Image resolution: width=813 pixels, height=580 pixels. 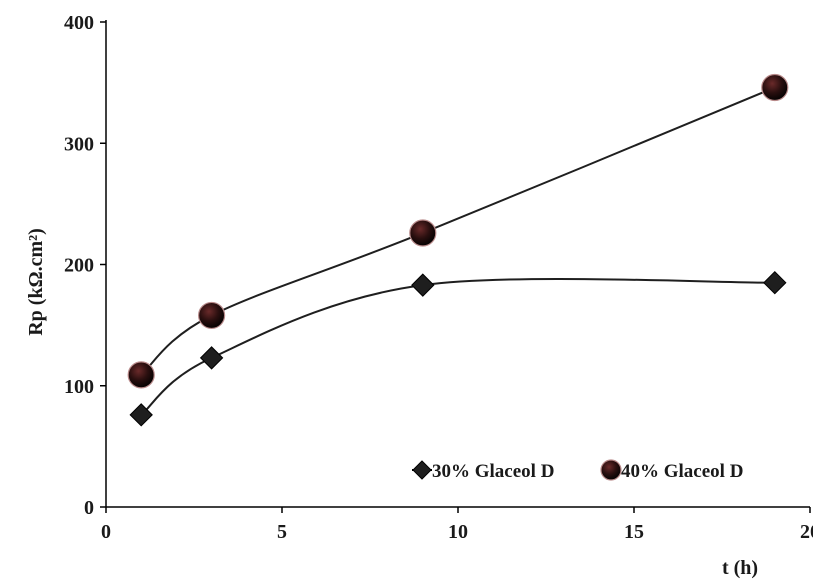 I want to click on y-tick-label: 0, so click(x=89, y=508).